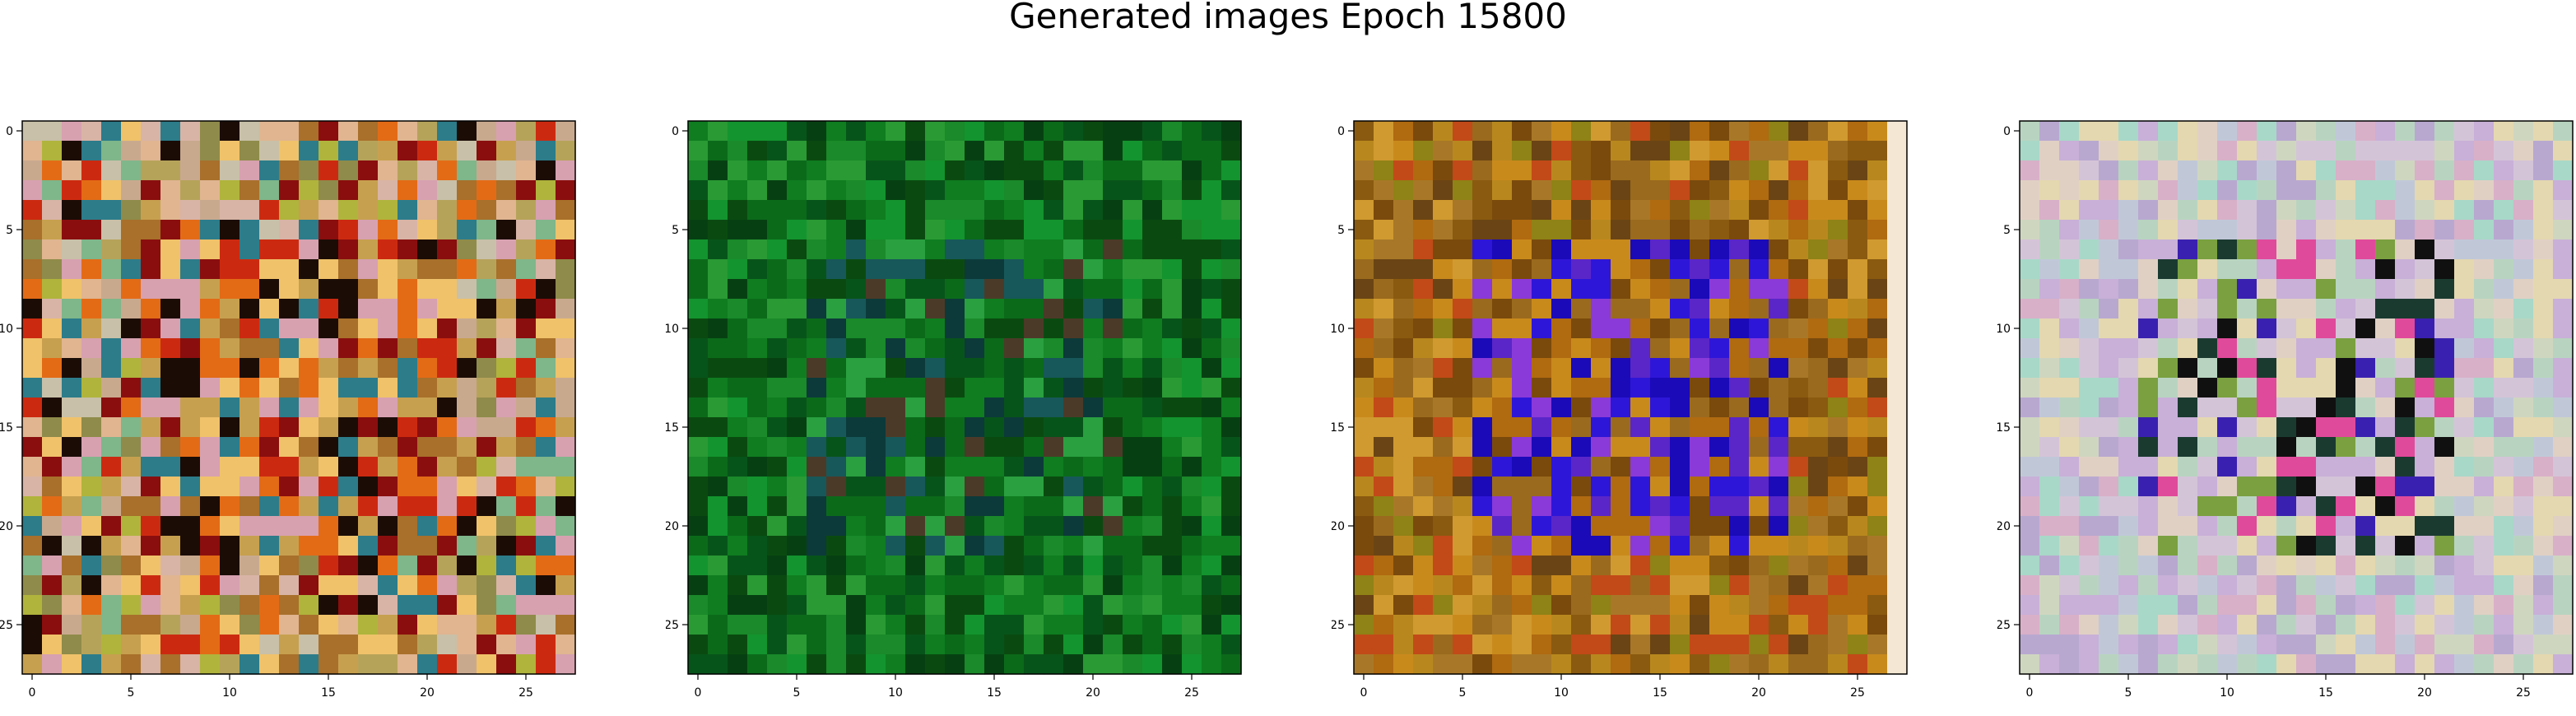 This screenshot has height=716, width=2576. What do you see at coordinates (797, 693) in the screenshot?
I see `x-tick-label: 5` at bounding box center [797, 693].